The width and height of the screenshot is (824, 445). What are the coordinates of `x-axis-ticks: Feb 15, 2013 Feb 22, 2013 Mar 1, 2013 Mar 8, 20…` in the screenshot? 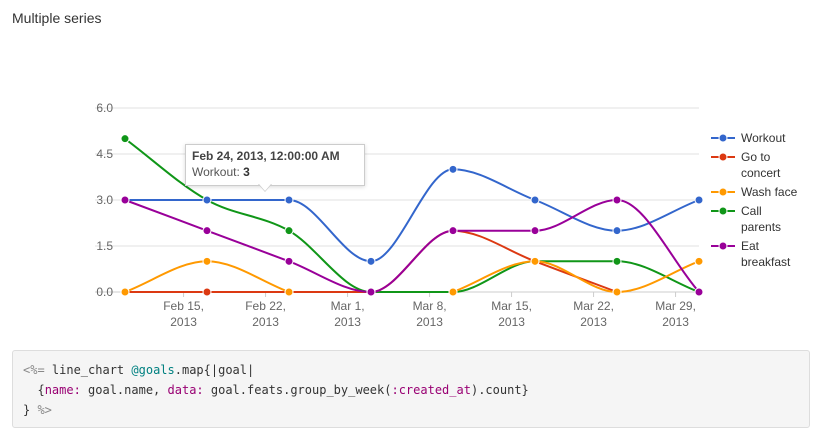 It's located at (429, 310).